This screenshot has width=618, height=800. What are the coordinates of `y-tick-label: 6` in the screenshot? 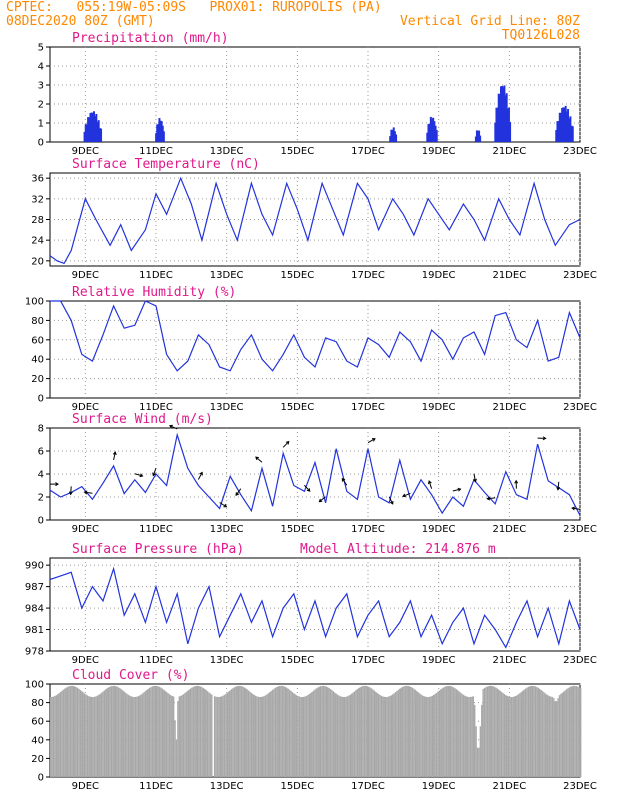 It's located at (41, 452).